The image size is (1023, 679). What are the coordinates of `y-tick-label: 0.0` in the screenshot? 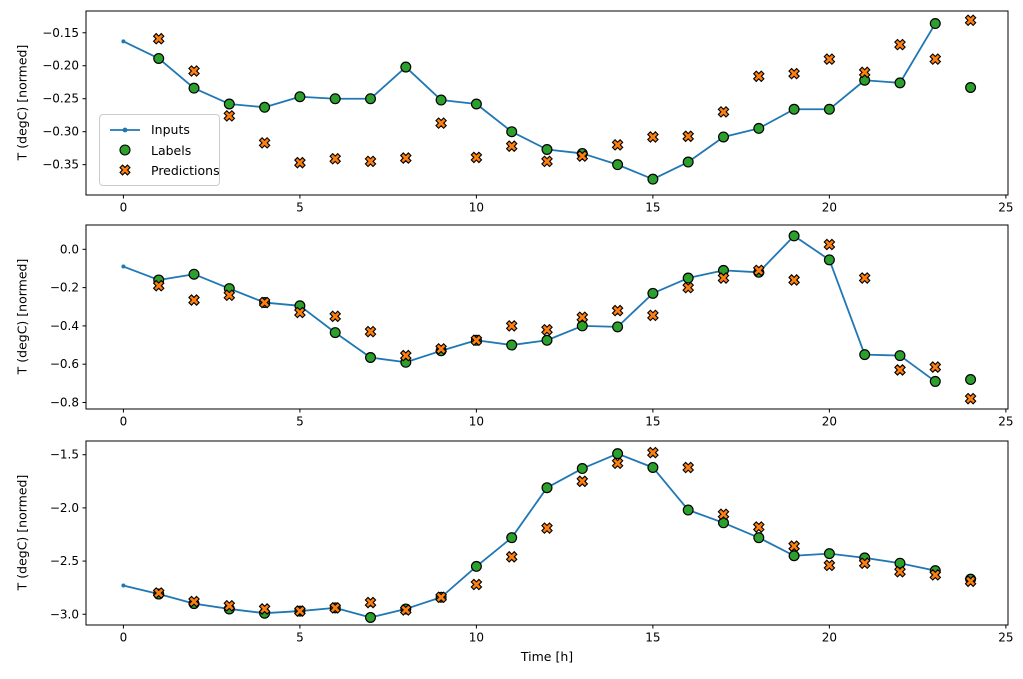 It's located at (69, 249).